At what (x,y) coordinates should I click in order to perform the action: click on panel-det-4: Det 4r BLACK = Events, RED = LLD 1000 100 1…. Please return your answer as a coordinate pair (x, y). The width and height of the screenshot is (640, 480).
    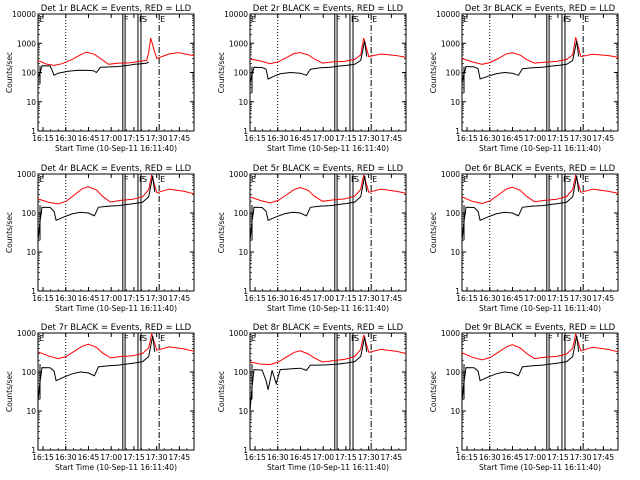
    Looking at the image, I should click on (100, 238).